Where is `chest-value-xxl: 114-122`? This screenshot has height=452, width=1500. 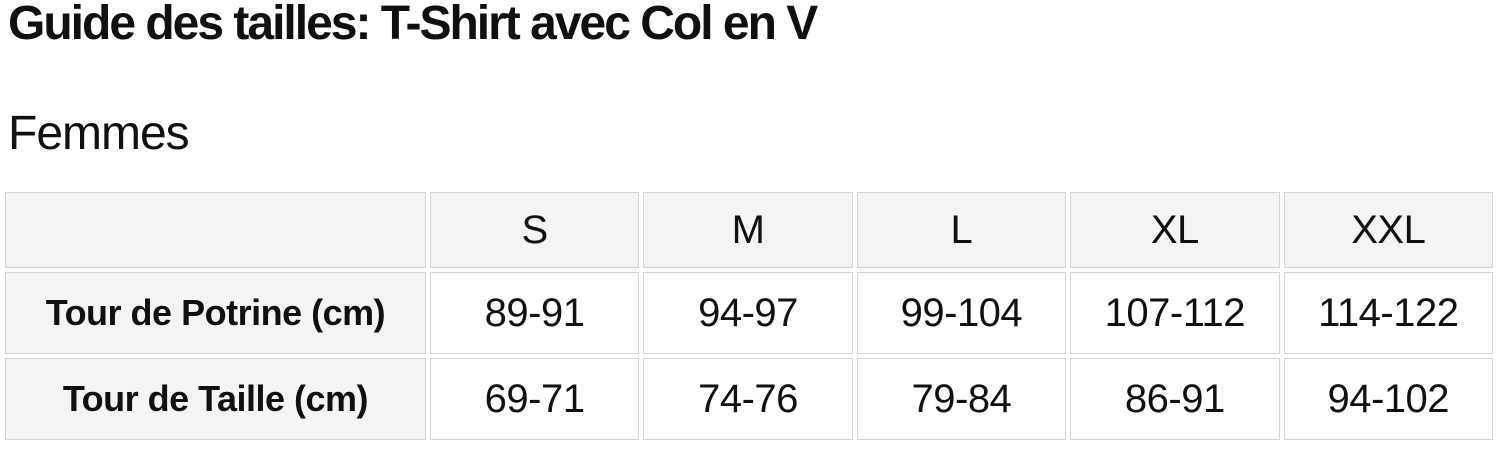 chest-value-xxl: 114-122 is located at coordinates (1388, 313).